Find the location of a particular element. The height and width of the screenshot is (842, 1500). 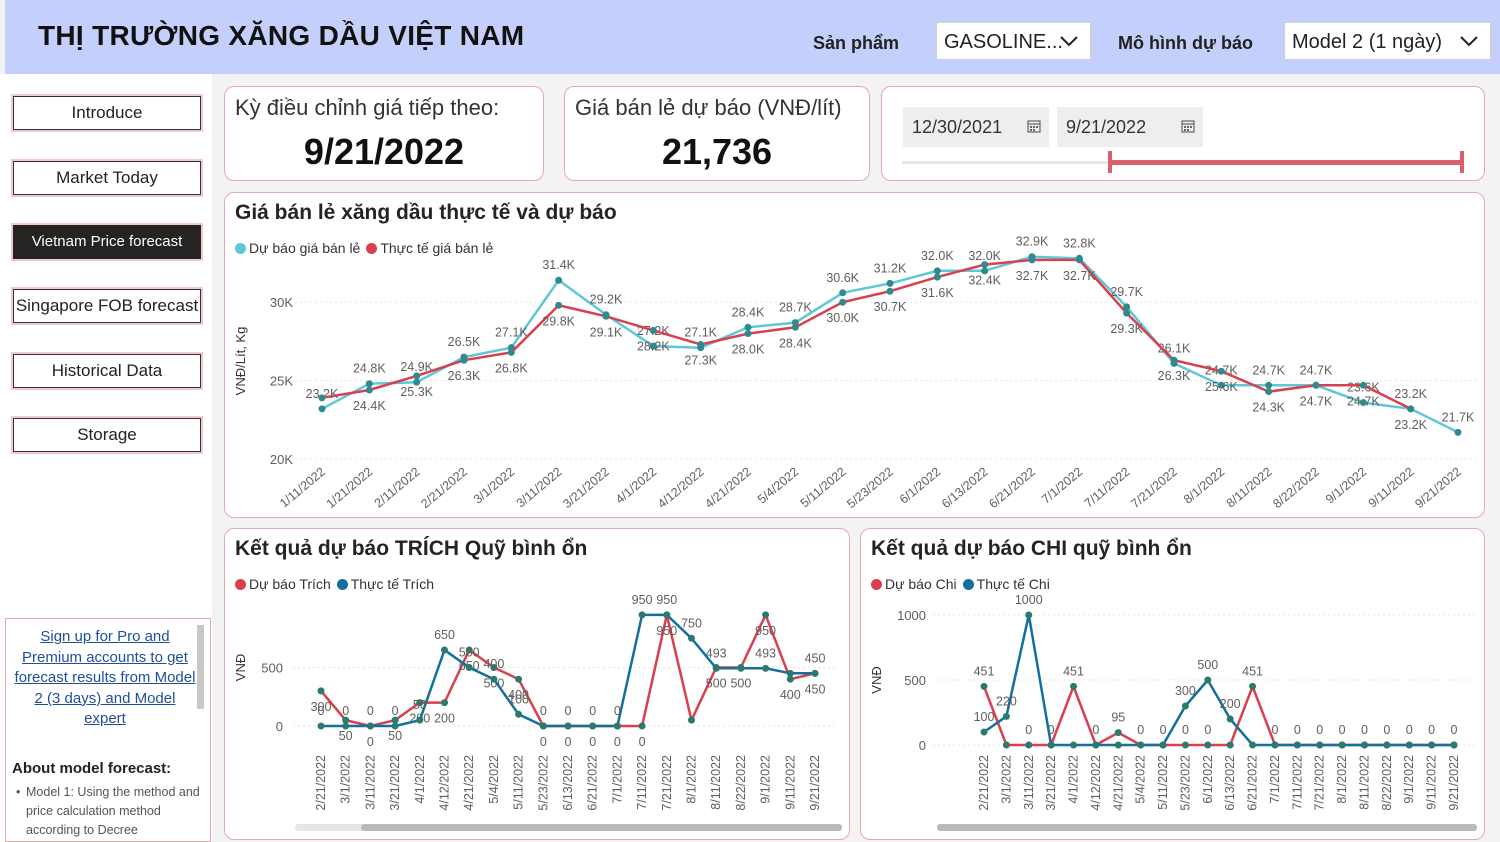

date-slider-end-handle is located at coordinates (1462, 162).